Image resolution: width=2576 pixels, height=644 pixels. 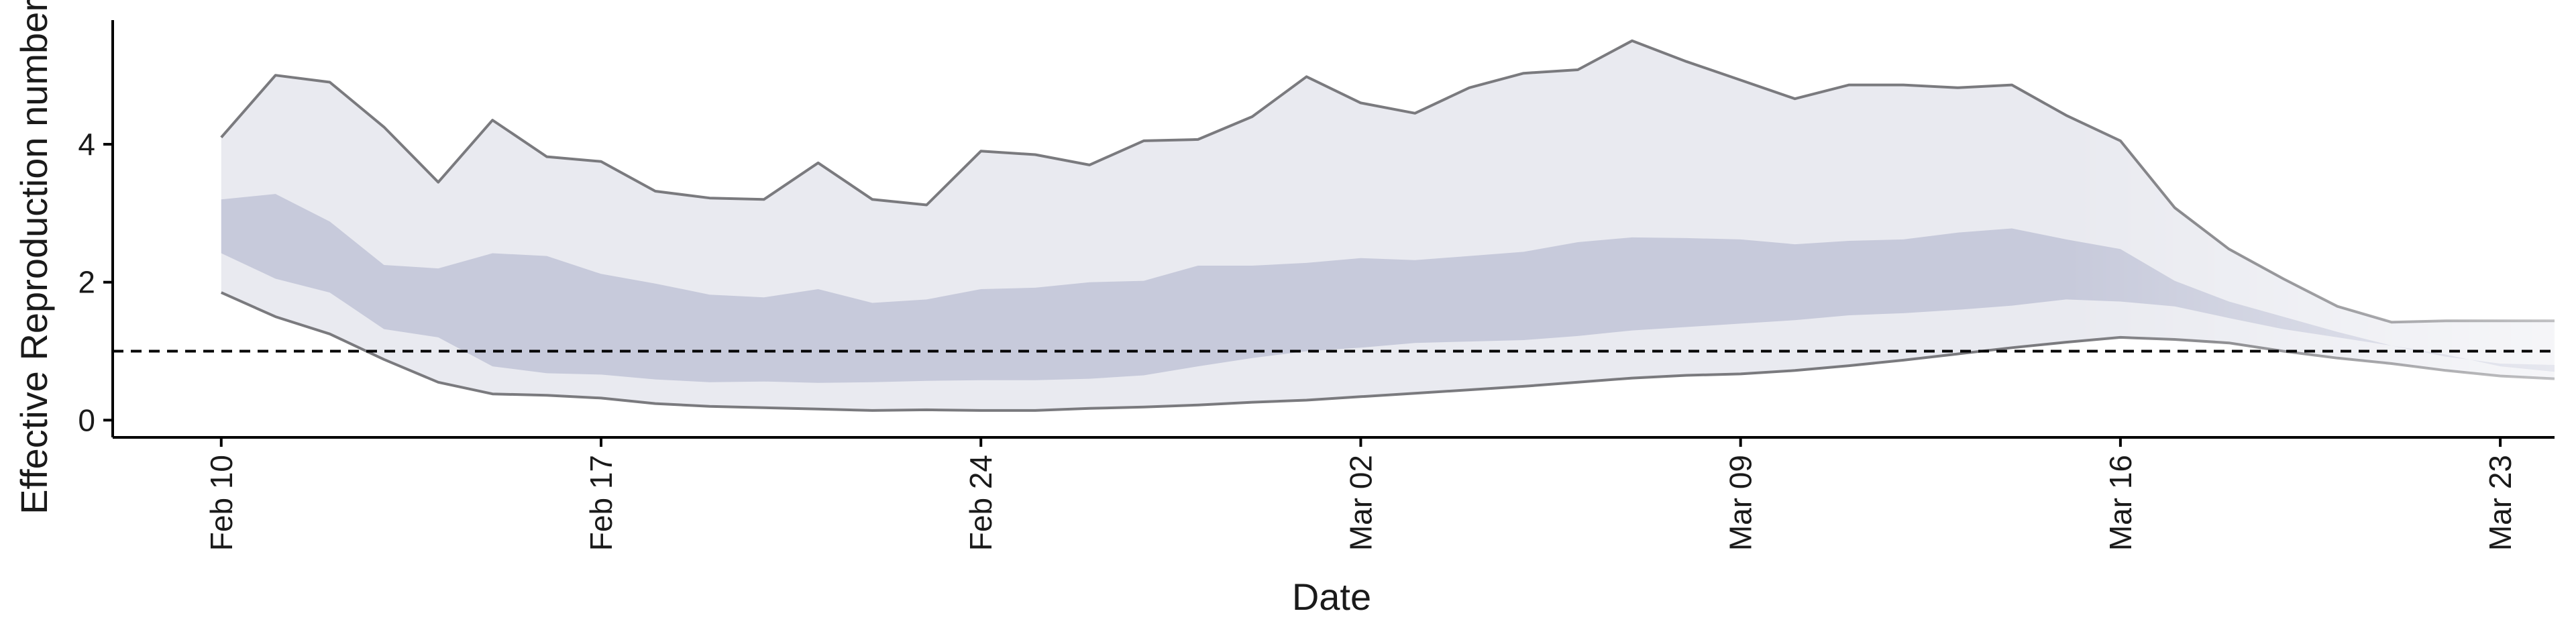 What do you see at coordinates (2120, 503) in the screenshot?
I see `x-tick-label: Mar 16` at bounding box center [2120, 503].